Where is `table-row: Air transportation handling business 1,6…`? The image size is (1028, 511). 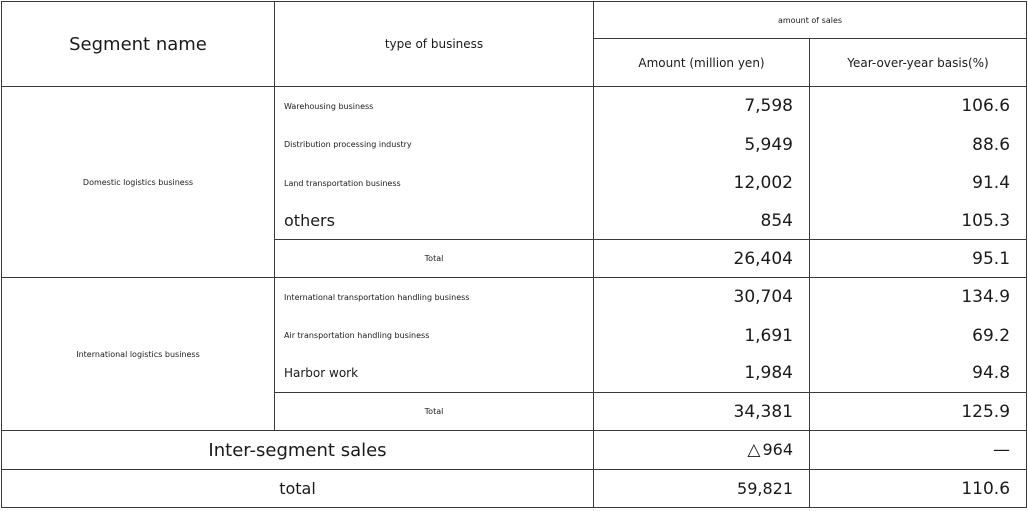
table-row: Air transportation handling business 1,6… is located at coordinates (515, 335).